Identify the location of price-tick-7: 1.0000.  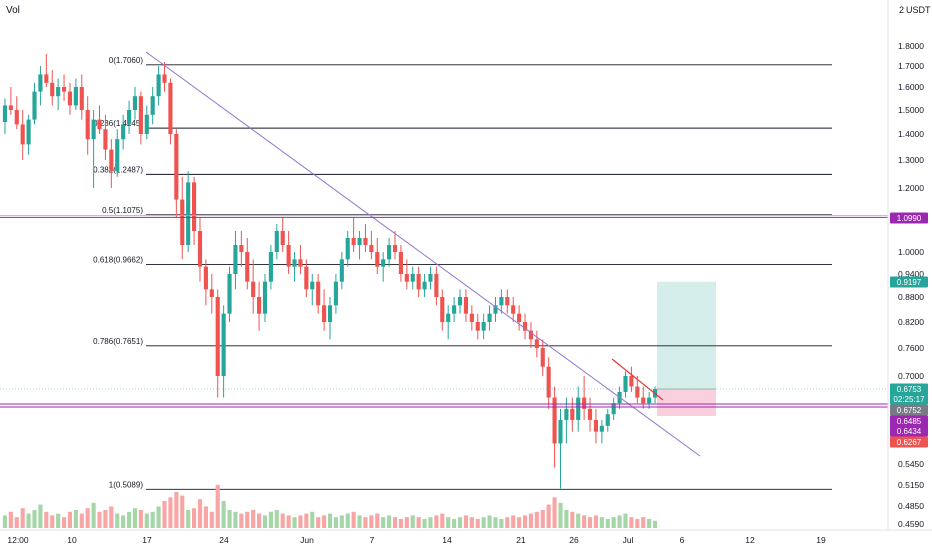
(911, 252).